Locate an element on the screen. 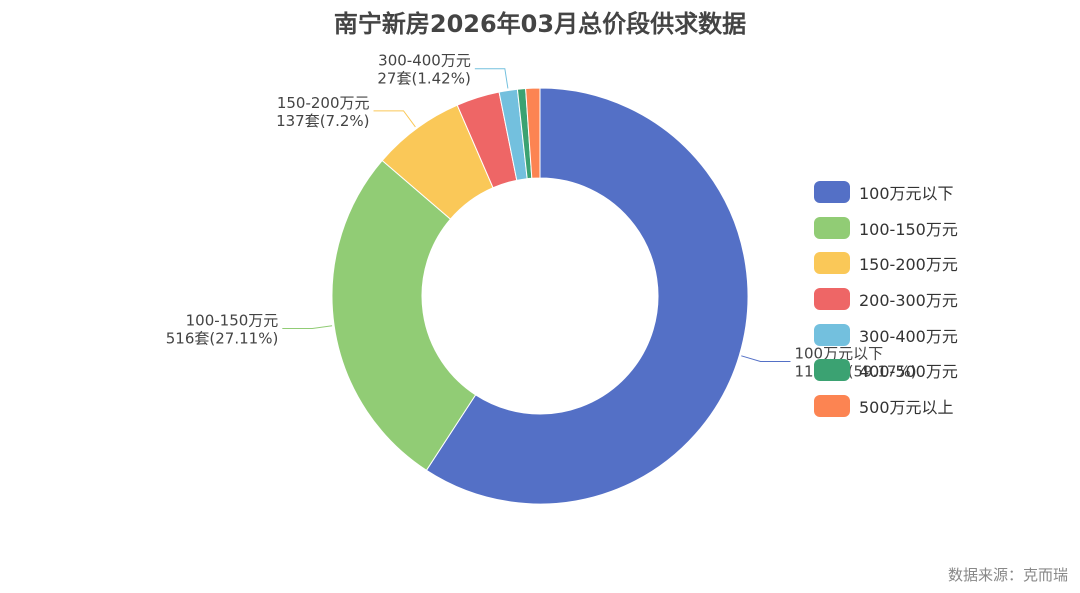  callout-label: 27套(1.42%) is located at coordinates (423, 79).